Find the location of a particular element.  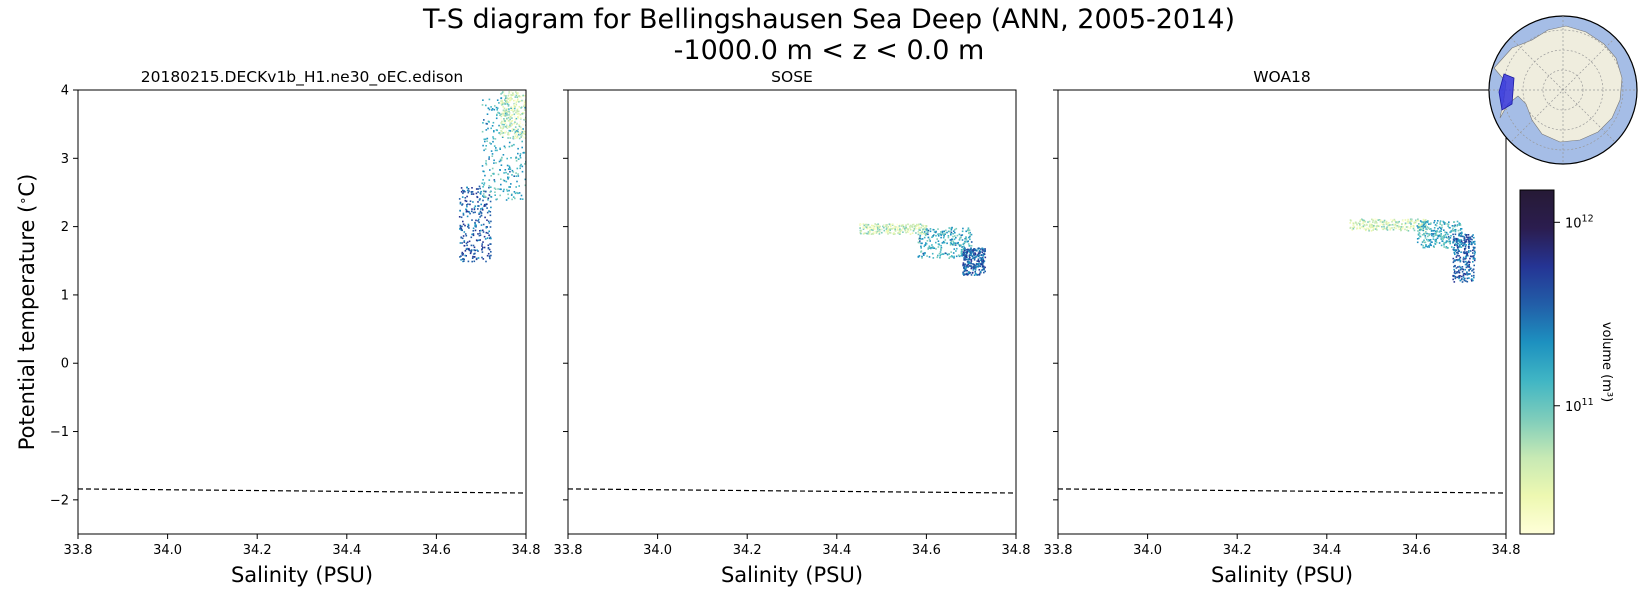

panel-title-model: 20180215.DECKv1b_H1.ne30_oEC.edison is located at coordinates (302, 77).